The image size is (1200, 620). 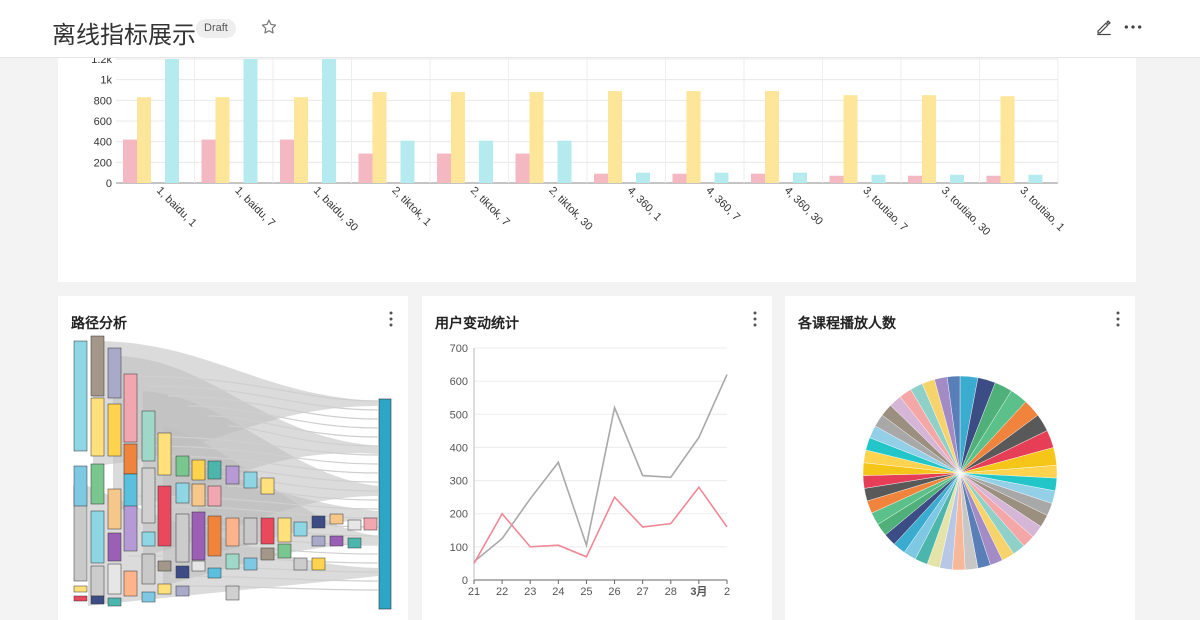 What do you see at coordinates (103, 101) in the screenshot?
I see `y-tick-label: 800` at bounding box center [103, 101].